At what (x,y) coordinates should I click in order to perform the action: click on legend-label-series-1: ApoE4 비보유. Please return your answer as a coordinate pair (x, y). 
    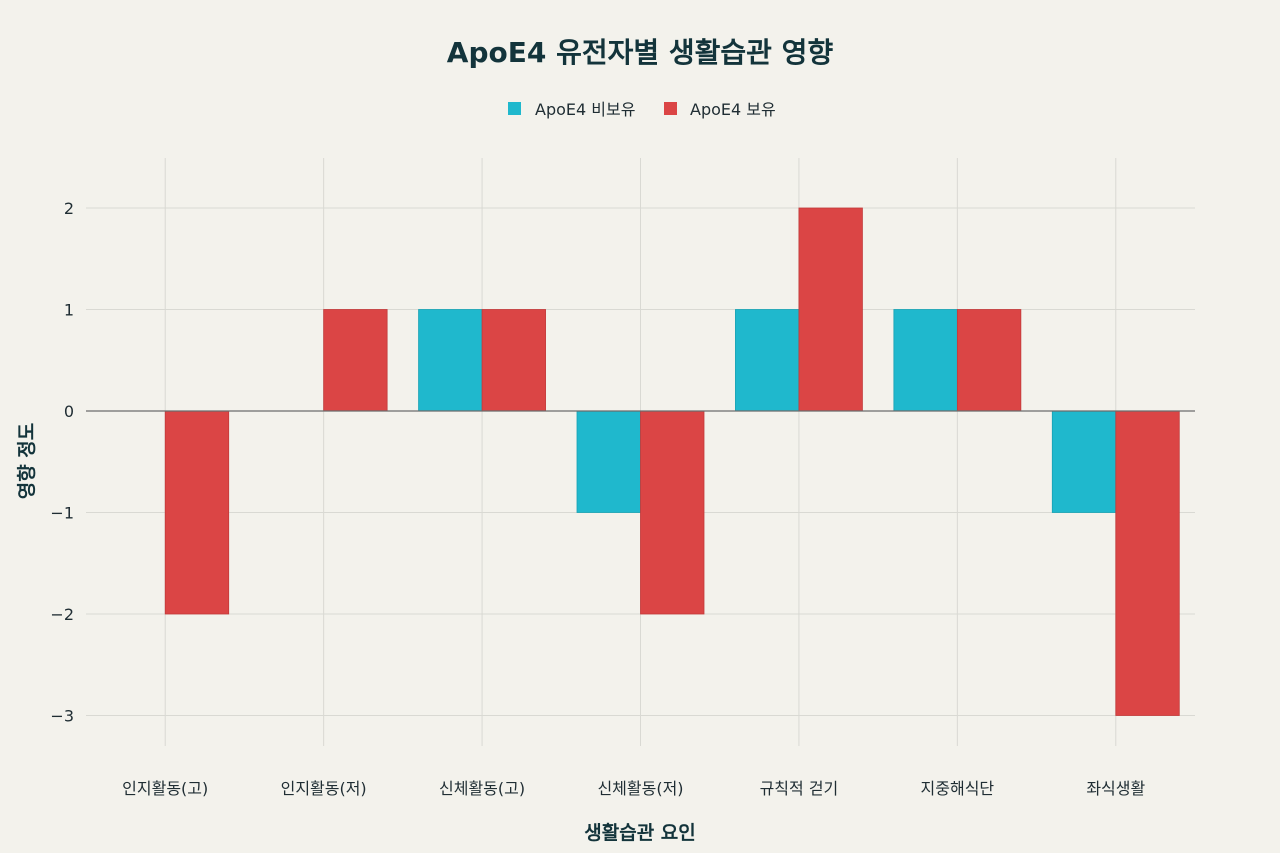
    Looking at the image, I should click on (585, 109).